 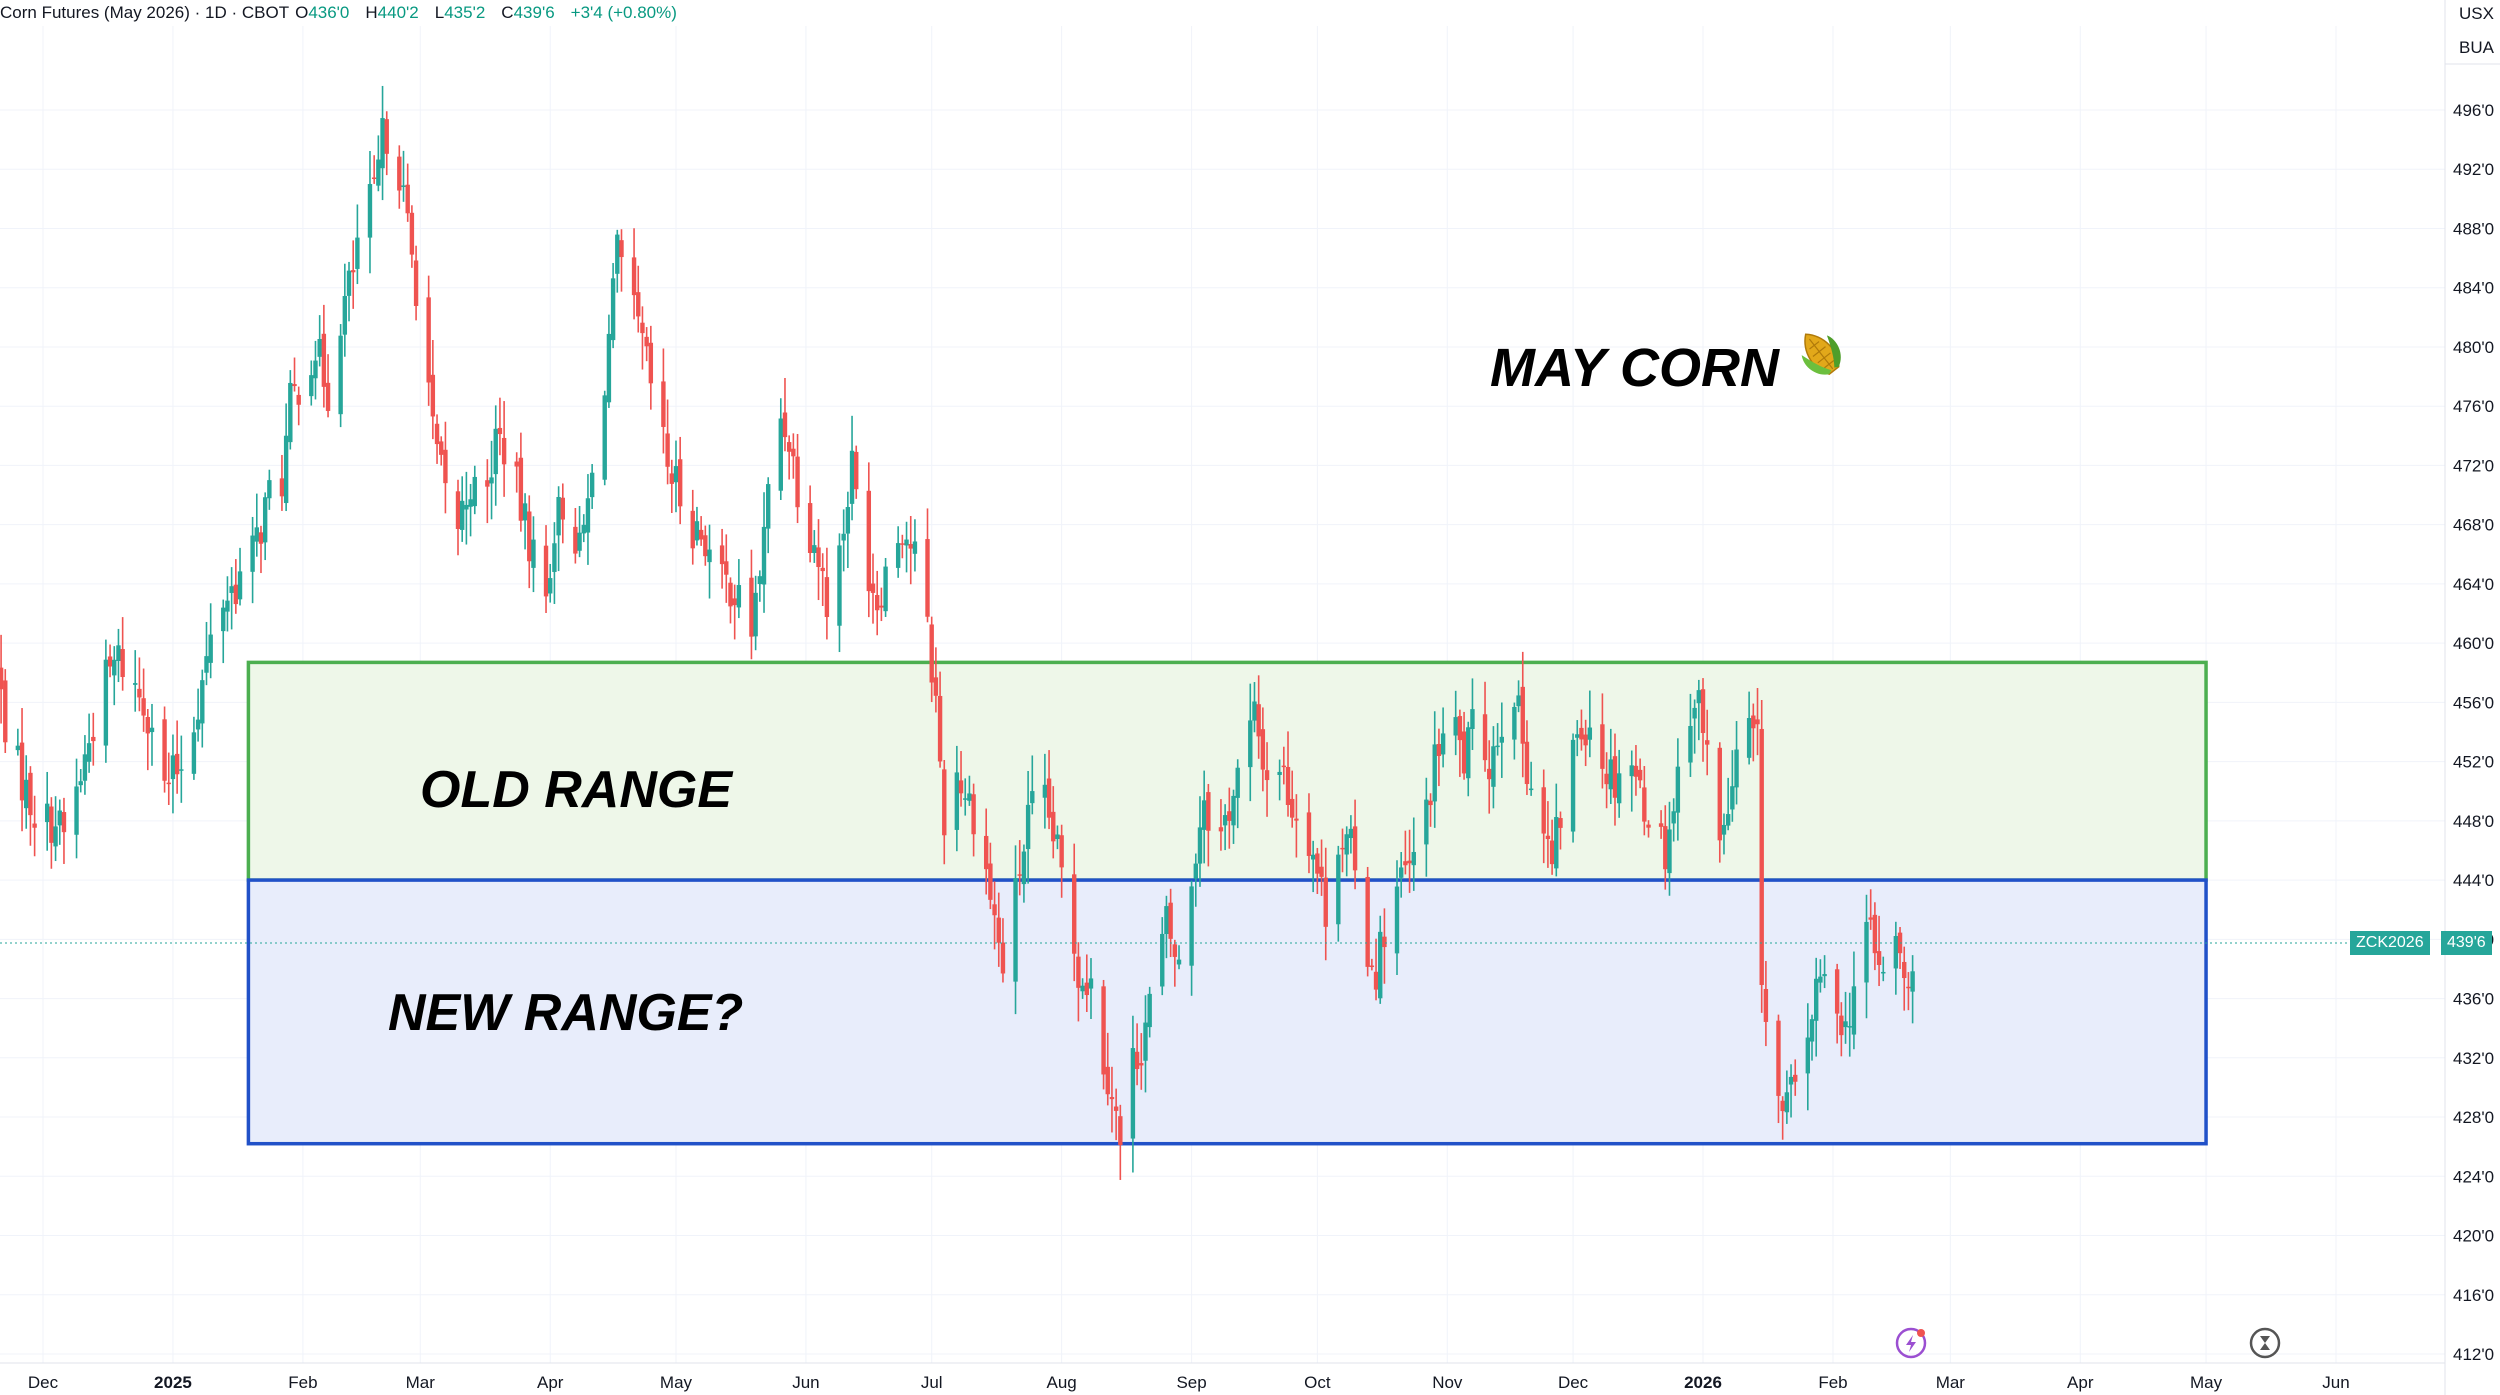 What do you see at coordinates (2473, 1117) in the screenshot?
I see `y-tick-label: 428'0` at bounding box center [2473, 1117].